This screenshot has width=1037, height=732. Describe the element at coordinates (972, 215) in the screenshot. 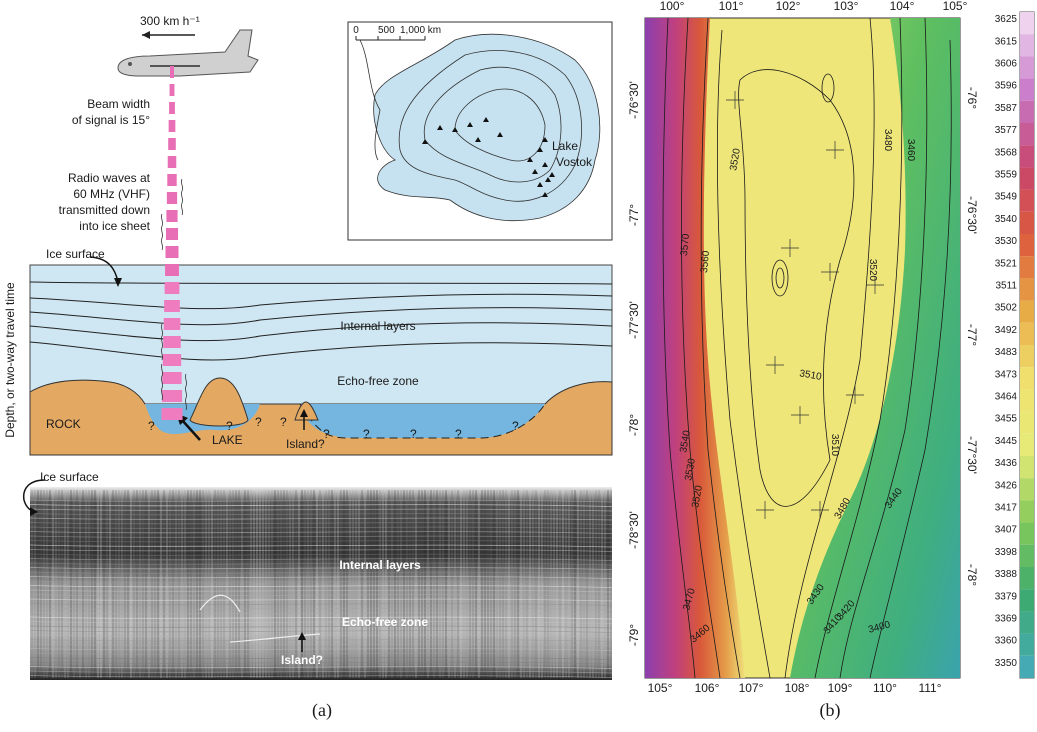

I see `right-tick-label: -76°30'` at that location.